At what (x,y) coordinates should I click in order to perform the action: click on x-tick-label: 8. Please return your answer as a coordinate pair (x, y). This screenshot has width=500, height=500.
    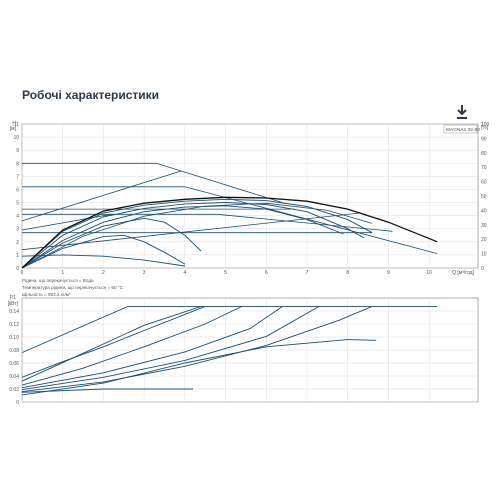
    Looking at the image, I should click on (347, 273).